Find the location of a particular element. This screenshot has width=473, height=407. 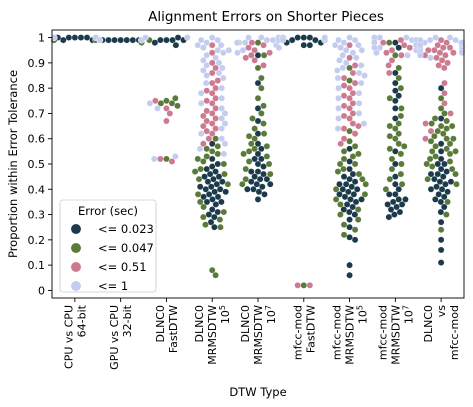

x-tick-label-line: 64-bit is located at coordinates (81, 320).